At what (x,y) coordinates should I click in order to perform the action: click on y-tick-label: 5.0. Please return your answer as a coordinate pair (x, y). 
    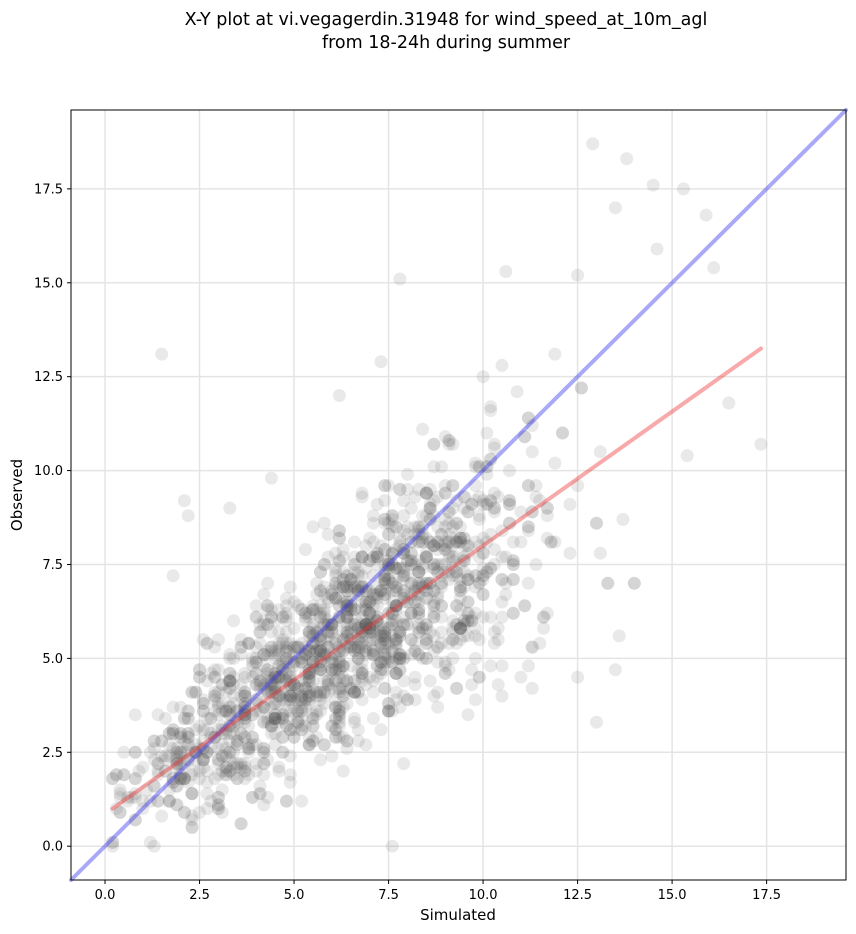
    Looking at the image, I should click on (52, 659).